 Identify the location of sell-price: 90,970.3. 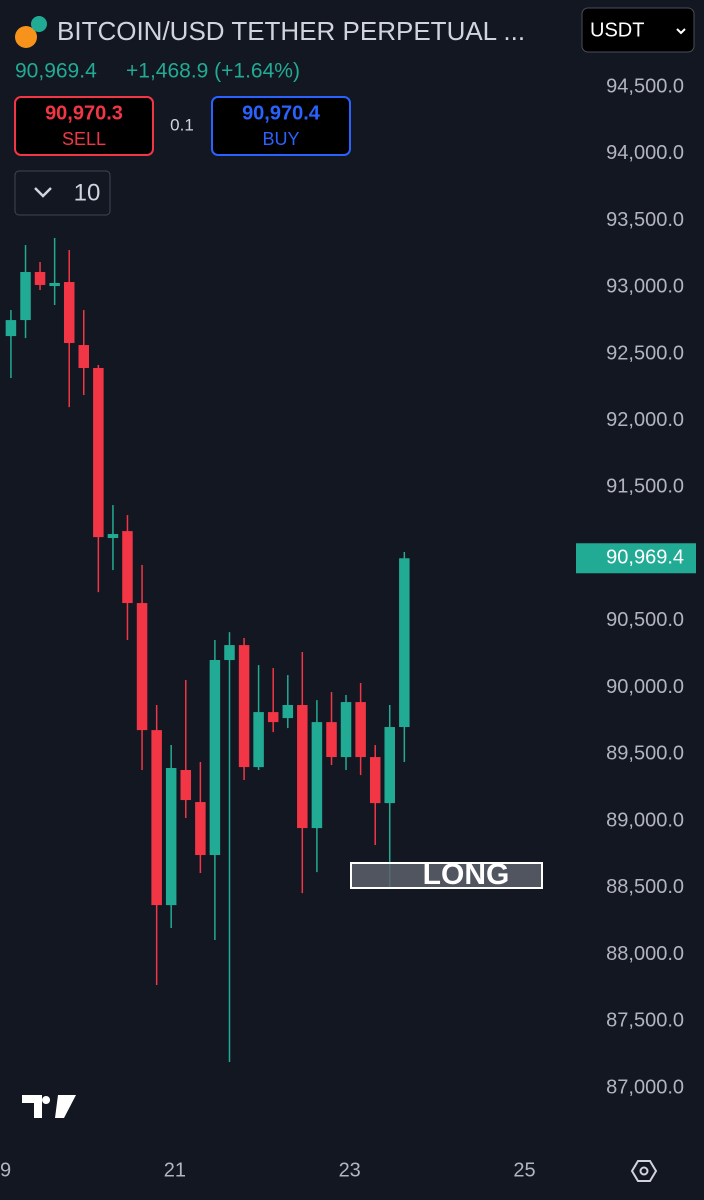
(84, 113).